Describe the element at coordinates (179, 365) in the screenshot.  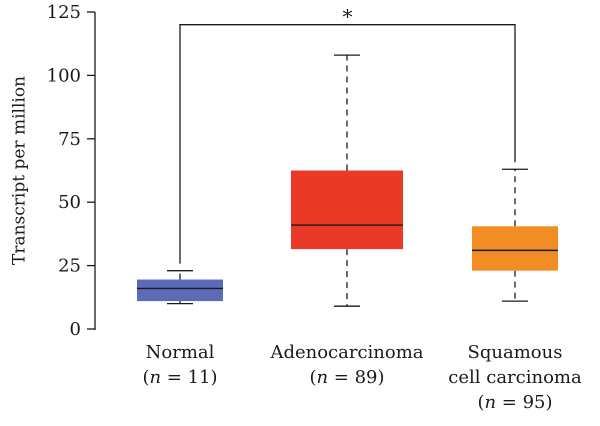
I see `category-label-0: Normal (n = 11)` at that location.